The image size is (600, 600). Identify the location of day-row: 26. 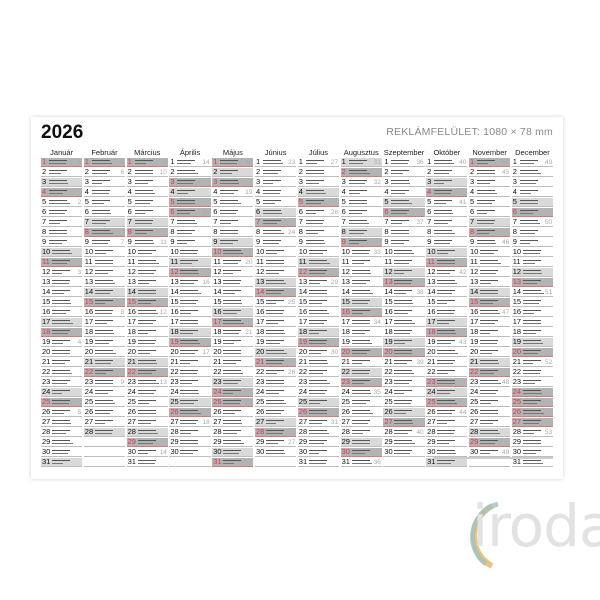
(190, 412).